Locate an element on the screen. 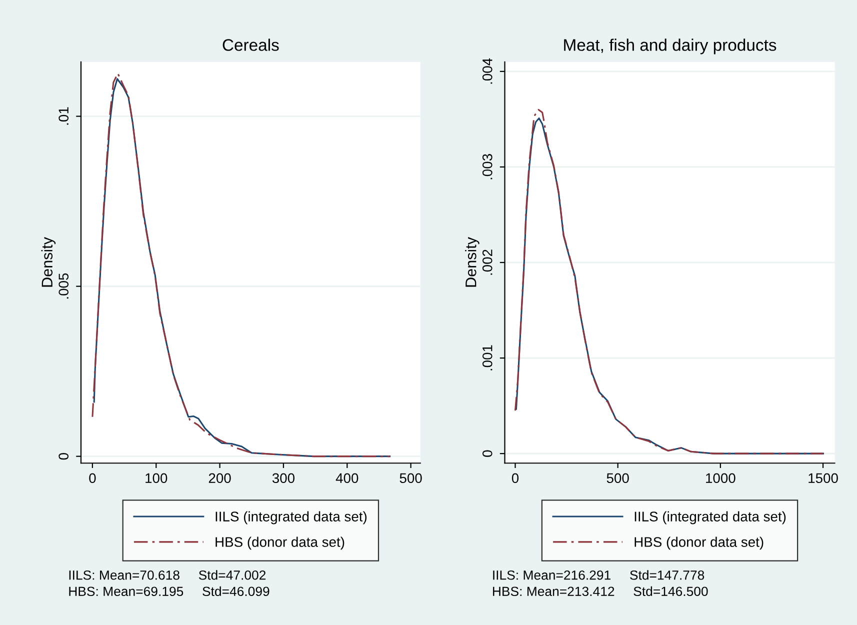  y-tick-label: .003 is located at coordinates (487, 167).